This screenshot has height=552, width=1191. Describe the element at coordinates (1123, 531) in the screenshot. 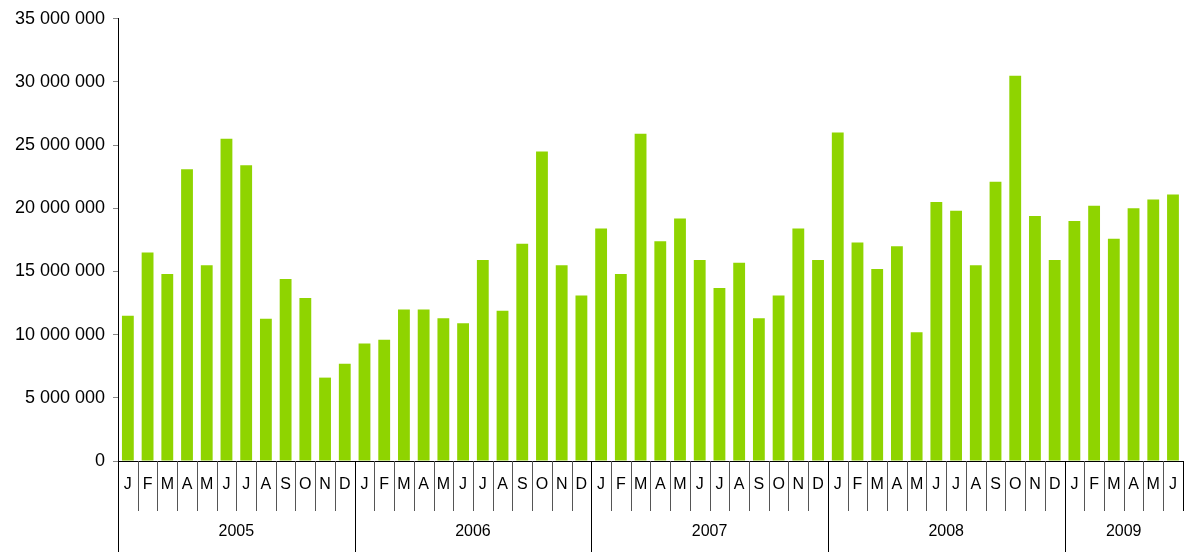

I see `text: 2009` at that location.